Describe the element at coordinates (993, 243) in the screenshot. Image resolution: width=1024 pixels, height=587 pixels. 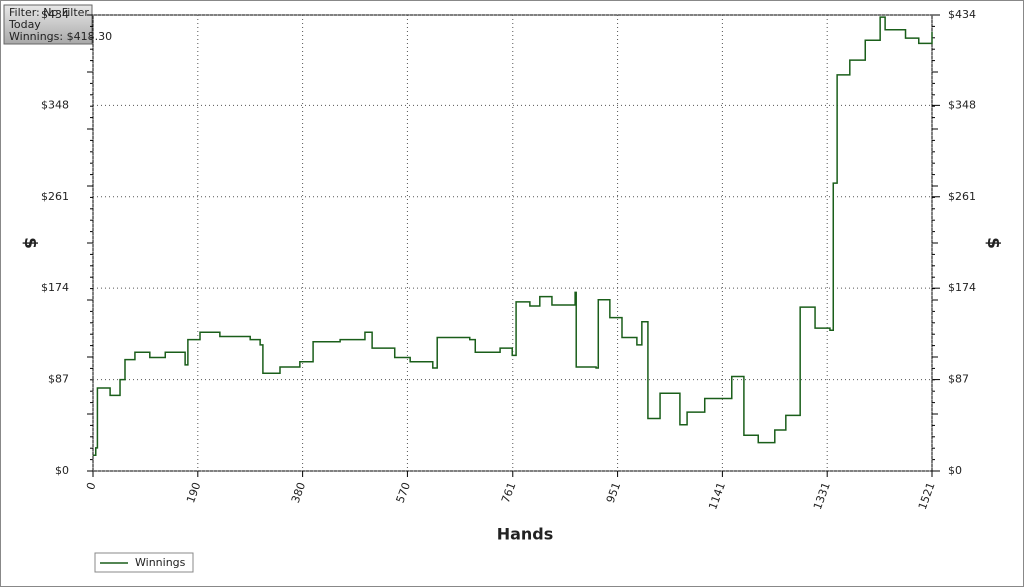
I see `y2-axis-label: $` at that location.